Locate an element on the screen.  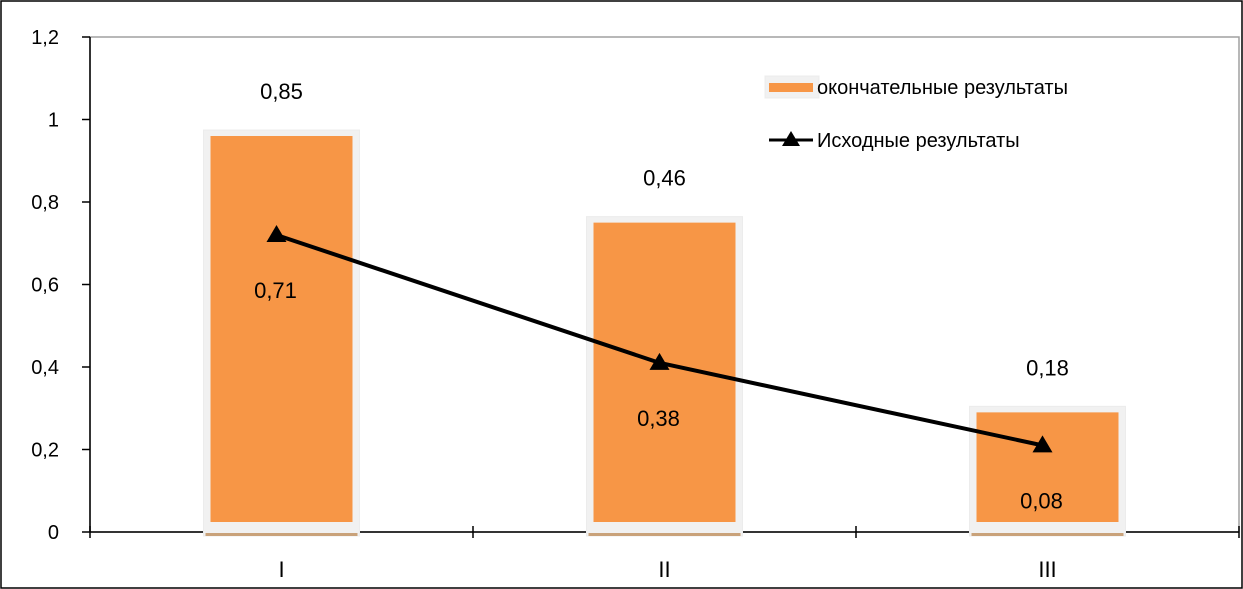
line-data-label: 0,08 is located at coordinates (1041, 500).